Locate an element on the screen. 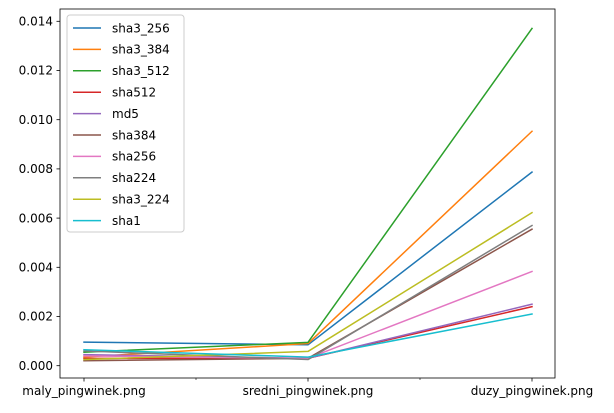 The height and width of the screenshot is (413, 614). y-tick-label: 0.004 is located at coordinates (36, 268).